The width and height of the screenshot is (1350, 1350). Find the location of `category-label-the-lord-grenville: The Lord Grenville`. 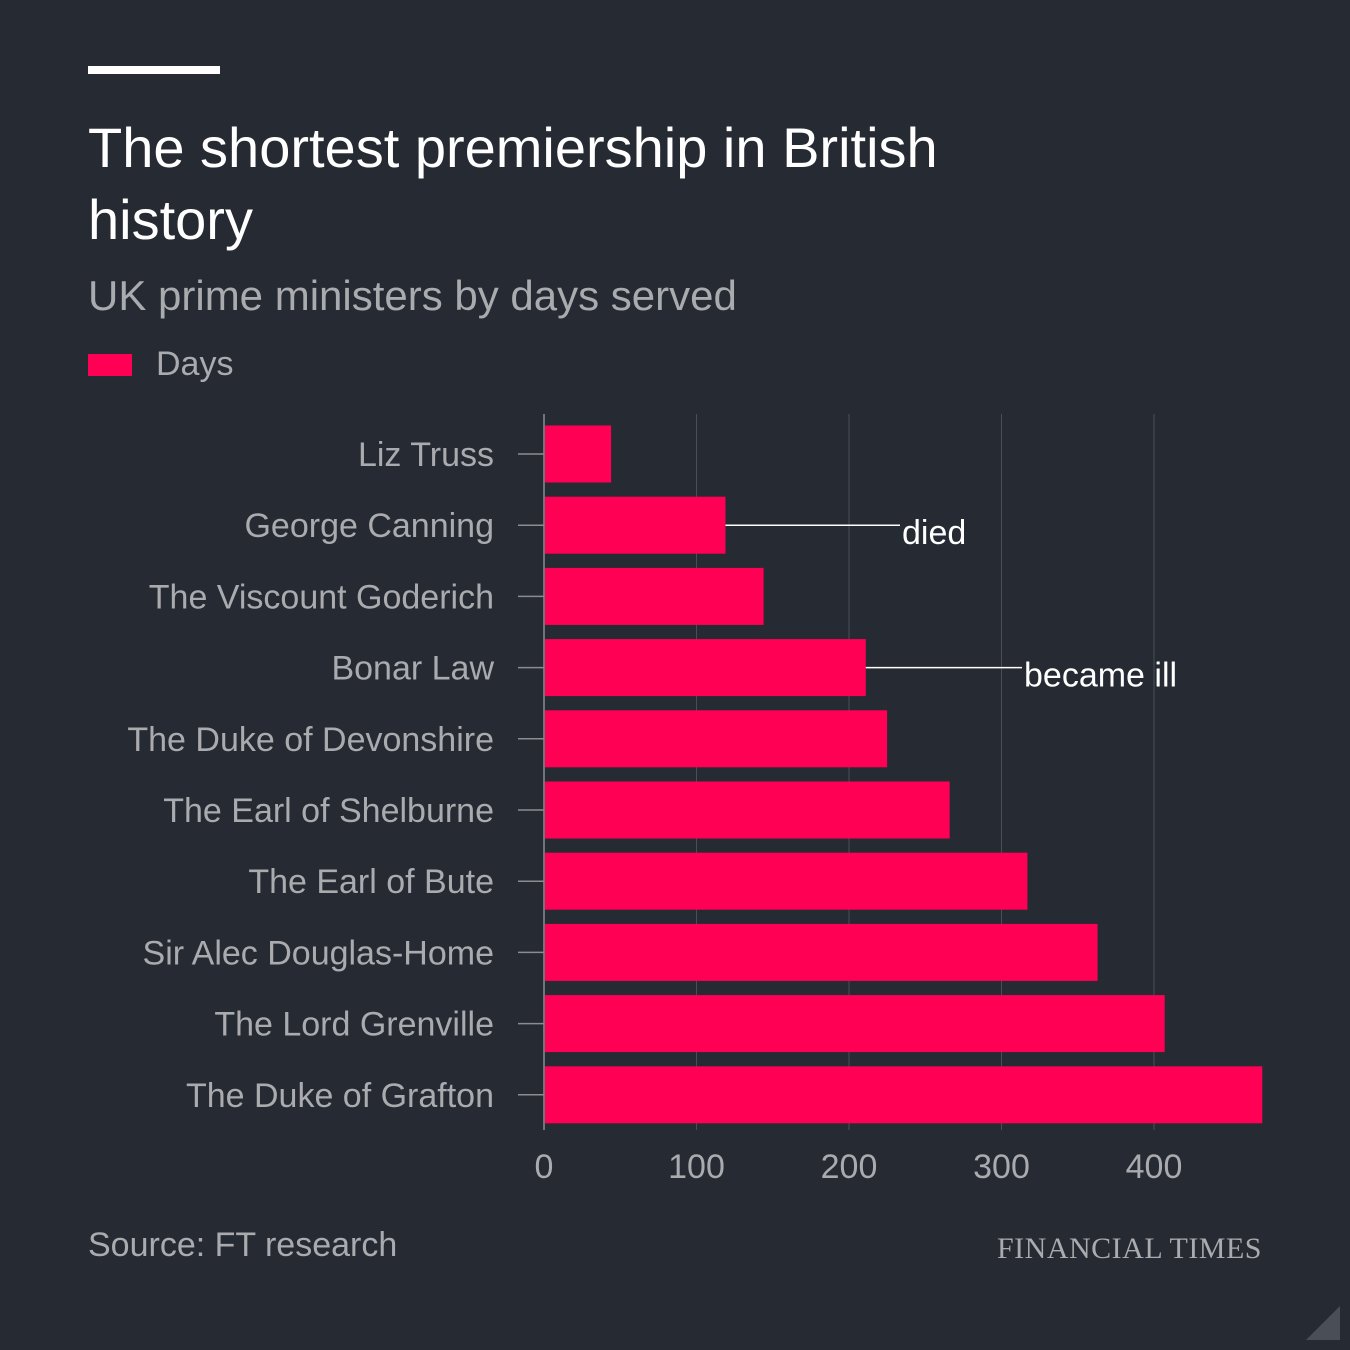

category-label-the-lord-grenville: The Lord Grenville is located at coordinates (354, 1025).